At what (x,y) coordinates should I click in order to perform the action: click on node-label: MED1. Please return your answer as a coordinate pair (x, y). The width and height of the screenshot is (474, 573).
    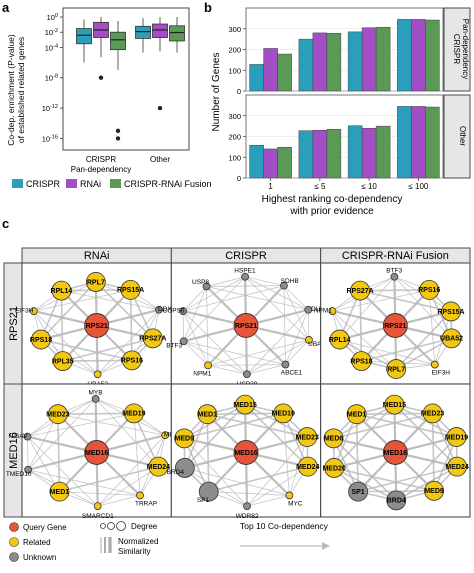
    Looking at the image, I should click on (357, 415).